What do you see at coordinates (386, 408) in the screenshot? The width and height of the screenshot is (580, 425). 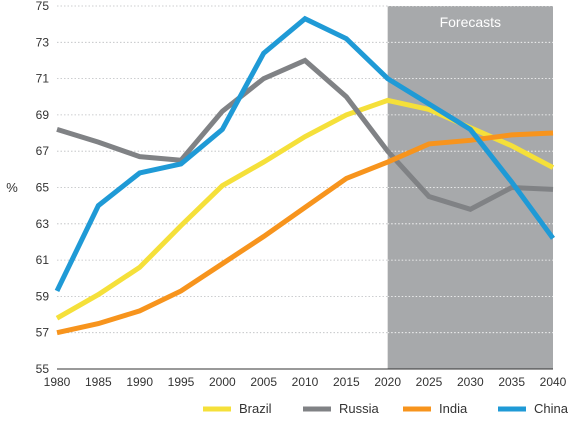 I see `legend: Brazil Russia India China` at bounding box center [386, 408].